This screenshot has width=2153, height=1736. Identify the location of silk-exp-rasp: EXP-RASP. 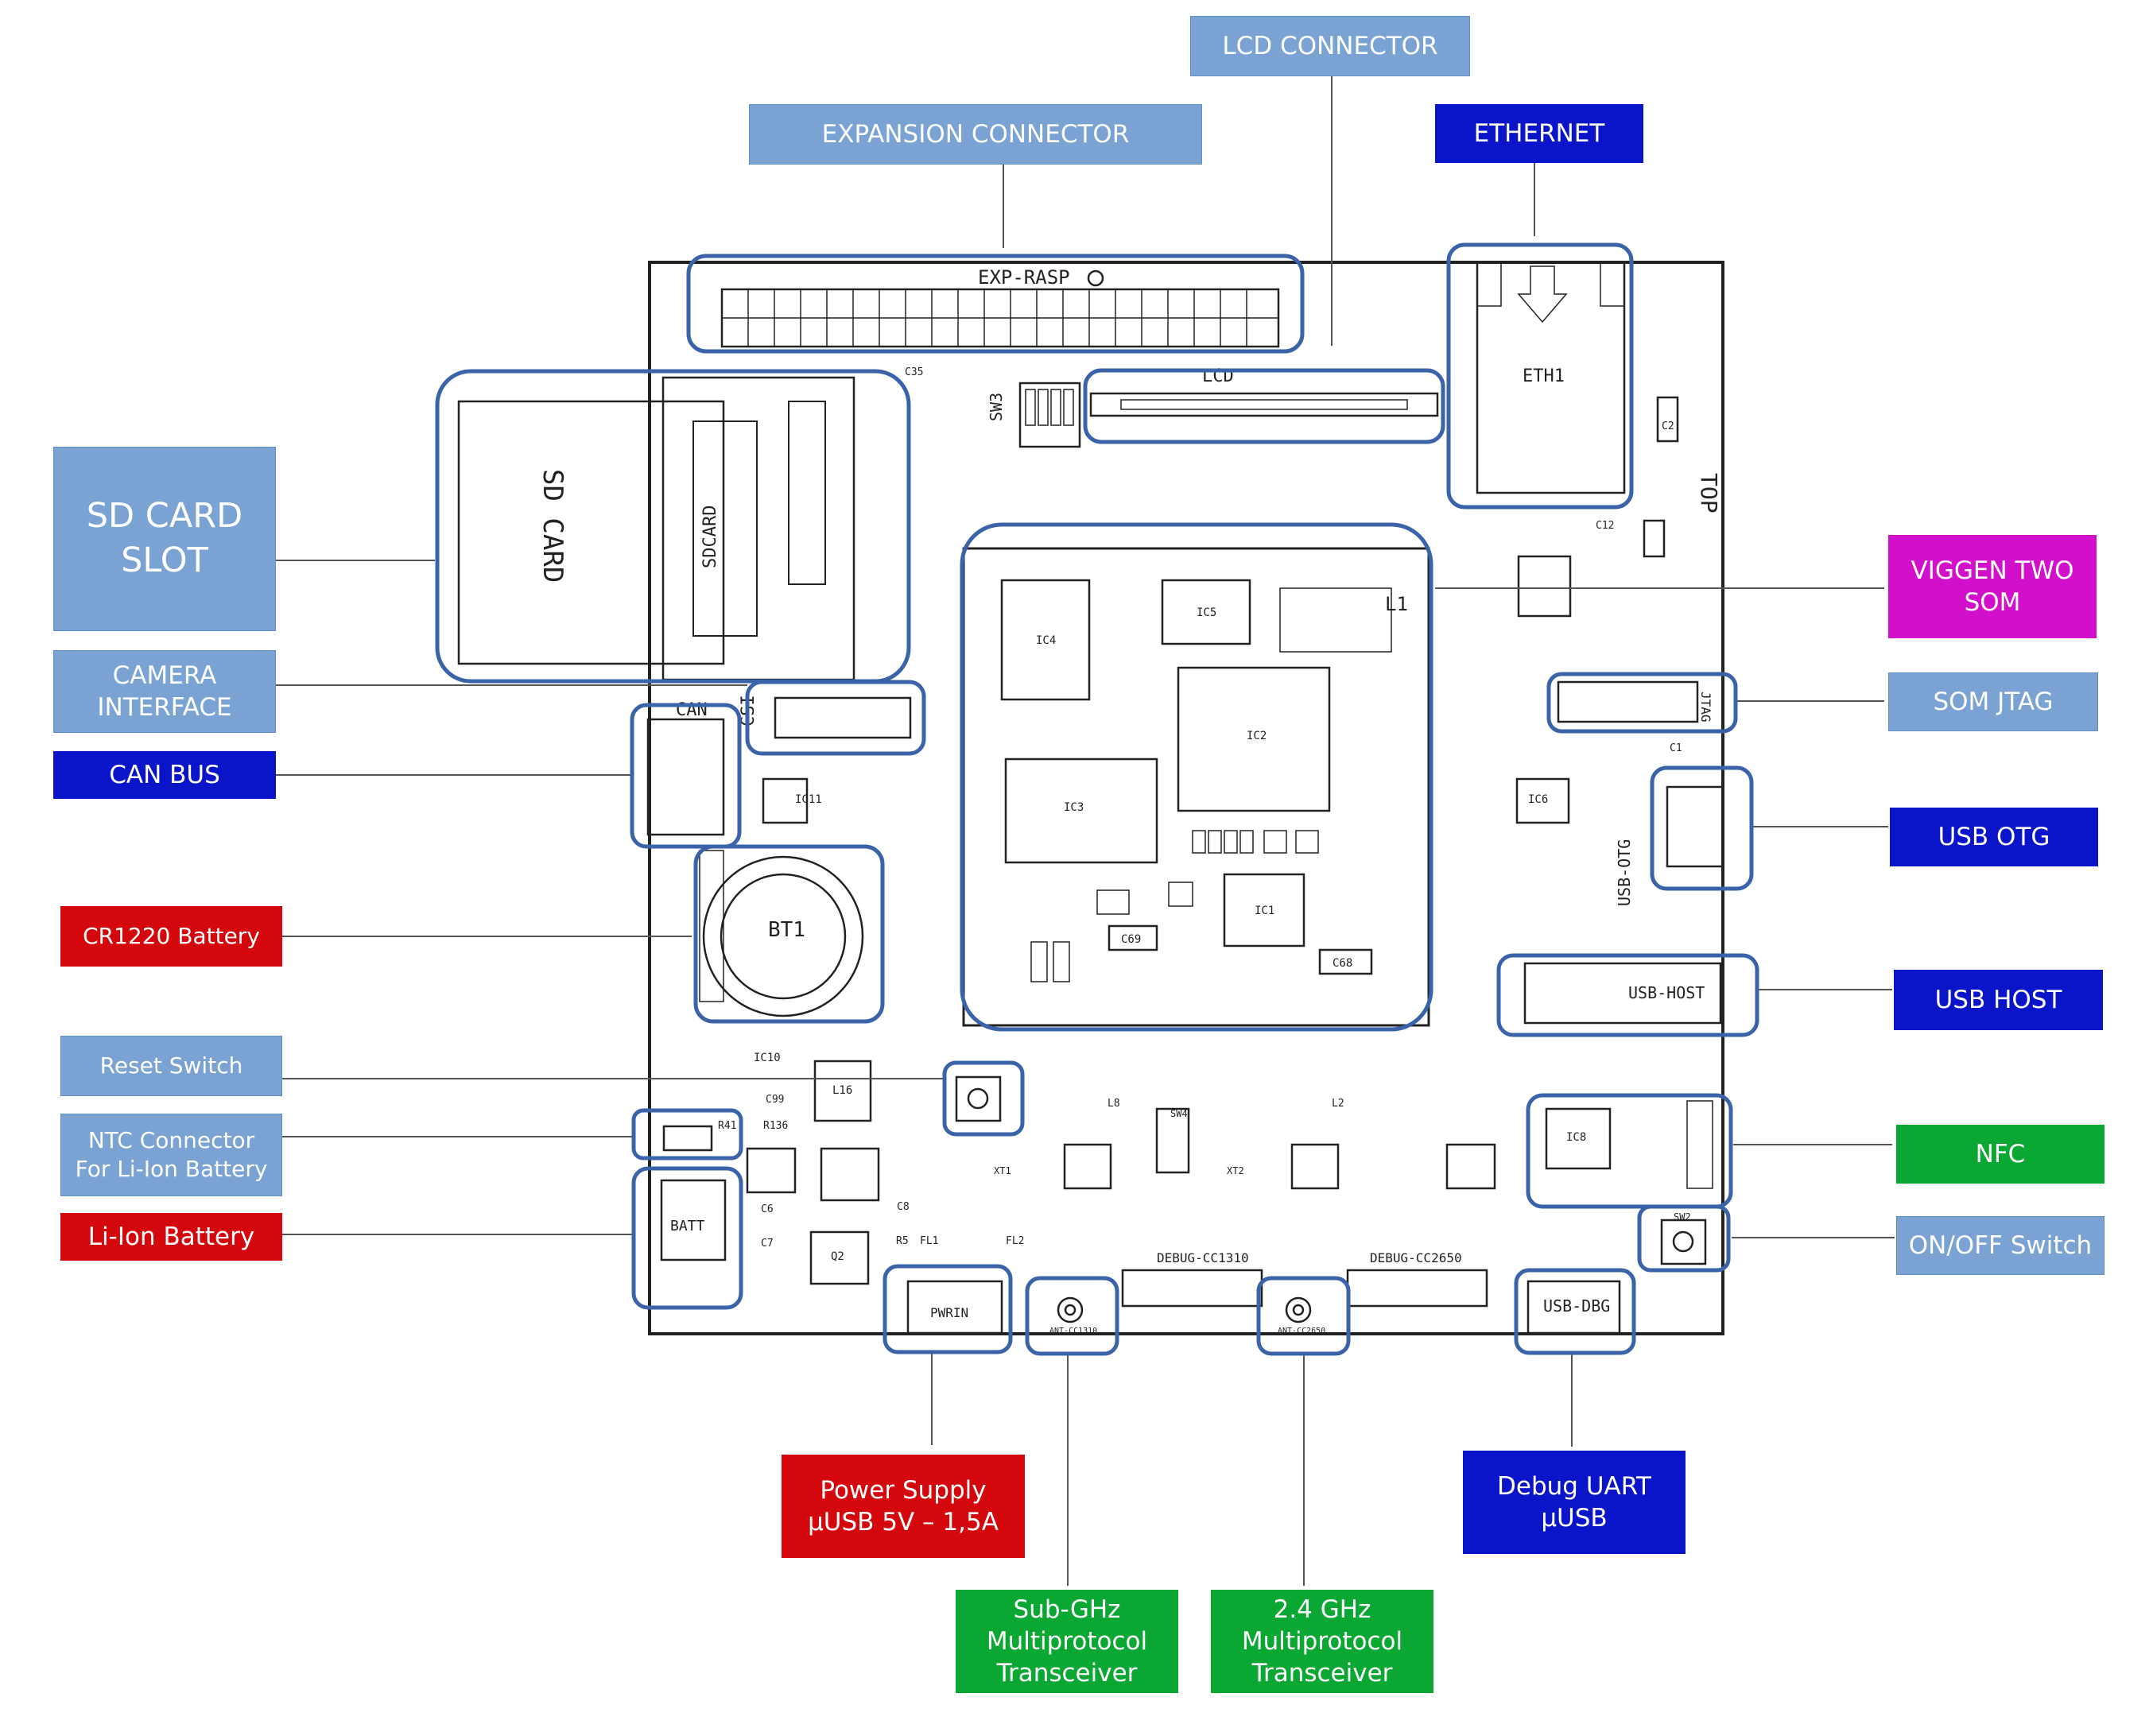
(1024, 277).